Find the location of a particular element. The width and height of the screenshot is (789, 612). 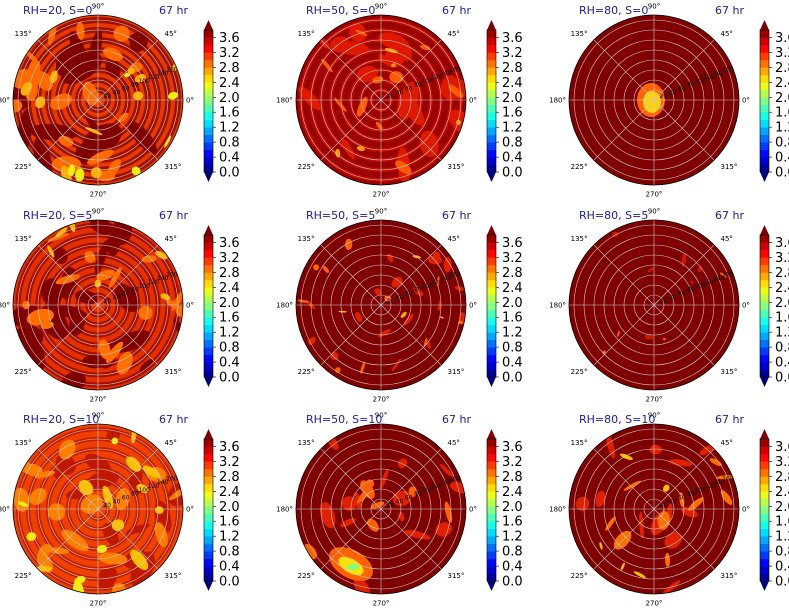

colorbar-tick-label: 2.0 is located at coordinates (229, 303).